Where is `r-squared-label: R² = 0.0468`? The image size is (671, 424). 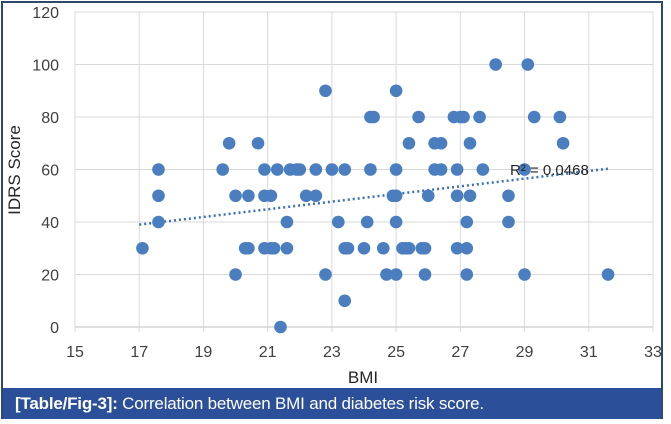
r-squared-label: R² = 0.0468 is located at coordinates (549, 170).